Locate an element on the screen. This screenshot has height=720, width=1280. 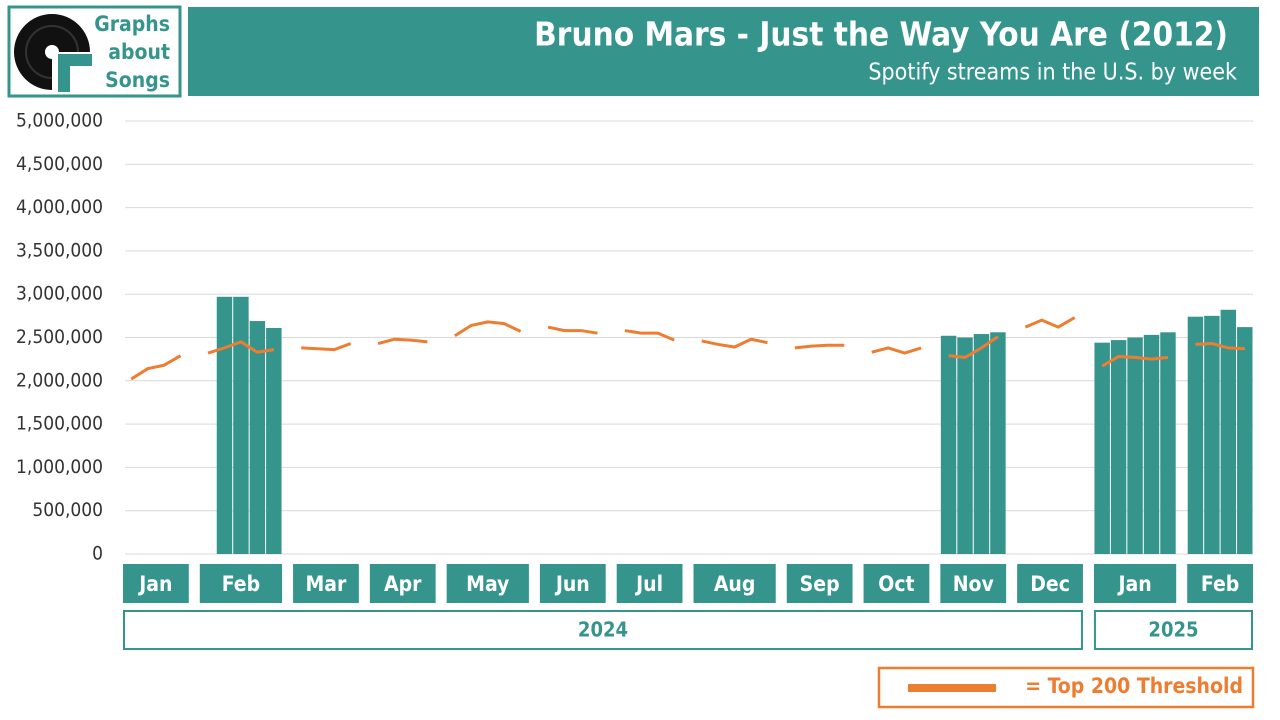
y-tick-label: 4,000,000 is located at coordinates (59, 207).